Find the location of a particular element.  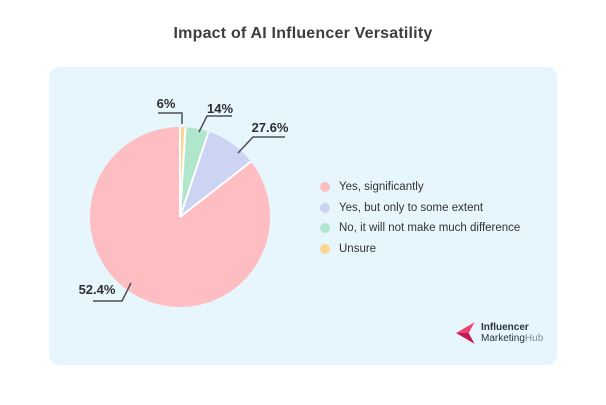

logo-line2: MarketingHub is located at coordinates (512, 338).